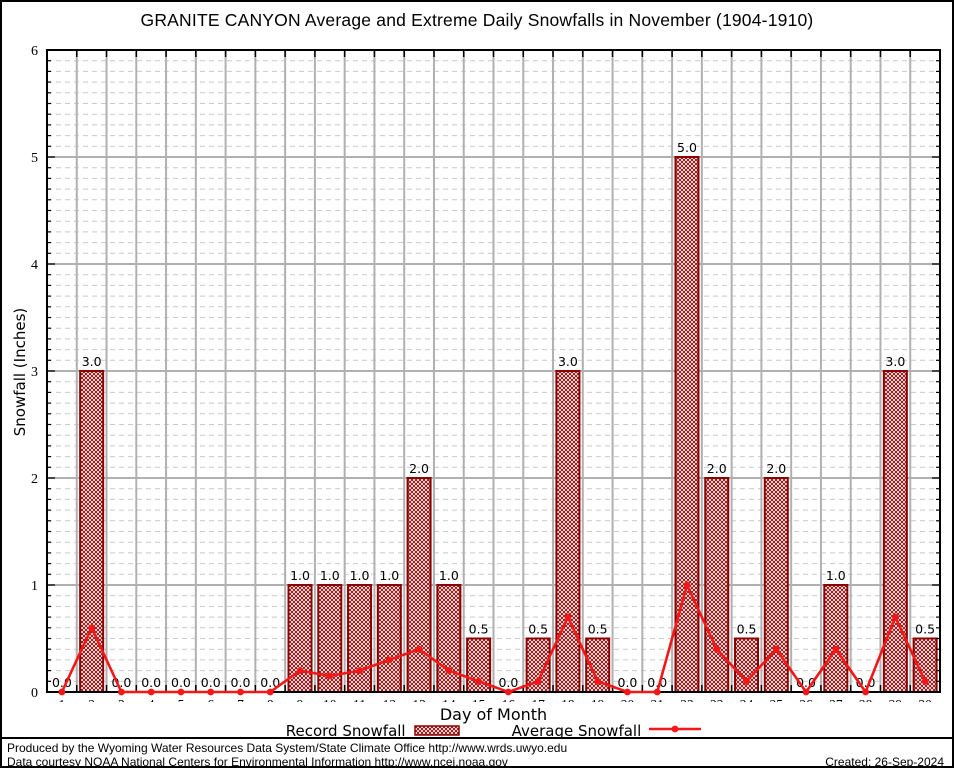 The height and width of the screenshot is (768, 954). What do you see at coordinates (866, 699) in the screenshot?
I see `svg-text: 28` at bounding box center [866, 699].